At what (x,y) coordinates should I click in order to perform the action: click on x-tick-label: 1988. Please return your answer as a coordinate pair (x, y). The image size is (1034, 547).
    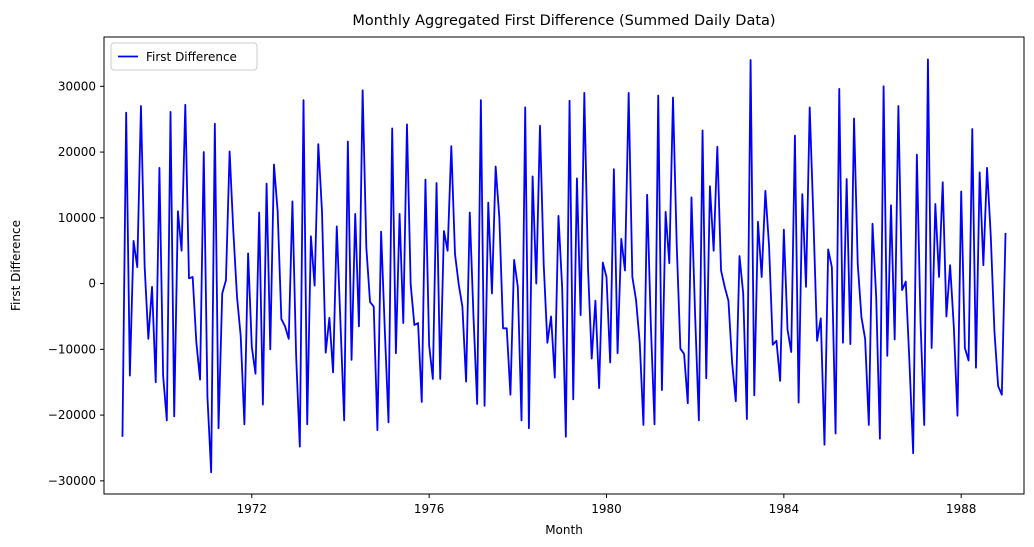
    Looking at the image, I should click on (961, 509).